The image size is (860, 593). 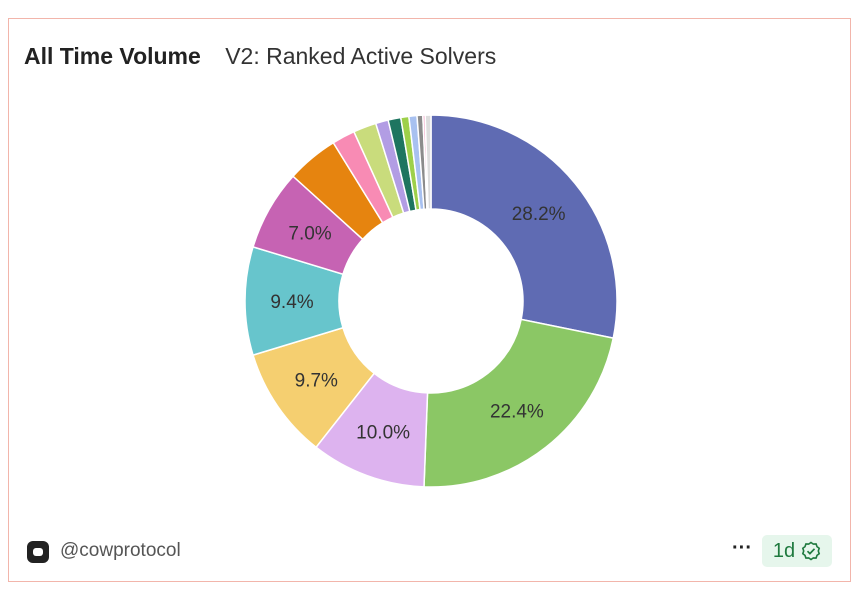 I want to click on owner-handle: @cowprotocol, so click(x=120, y=550).